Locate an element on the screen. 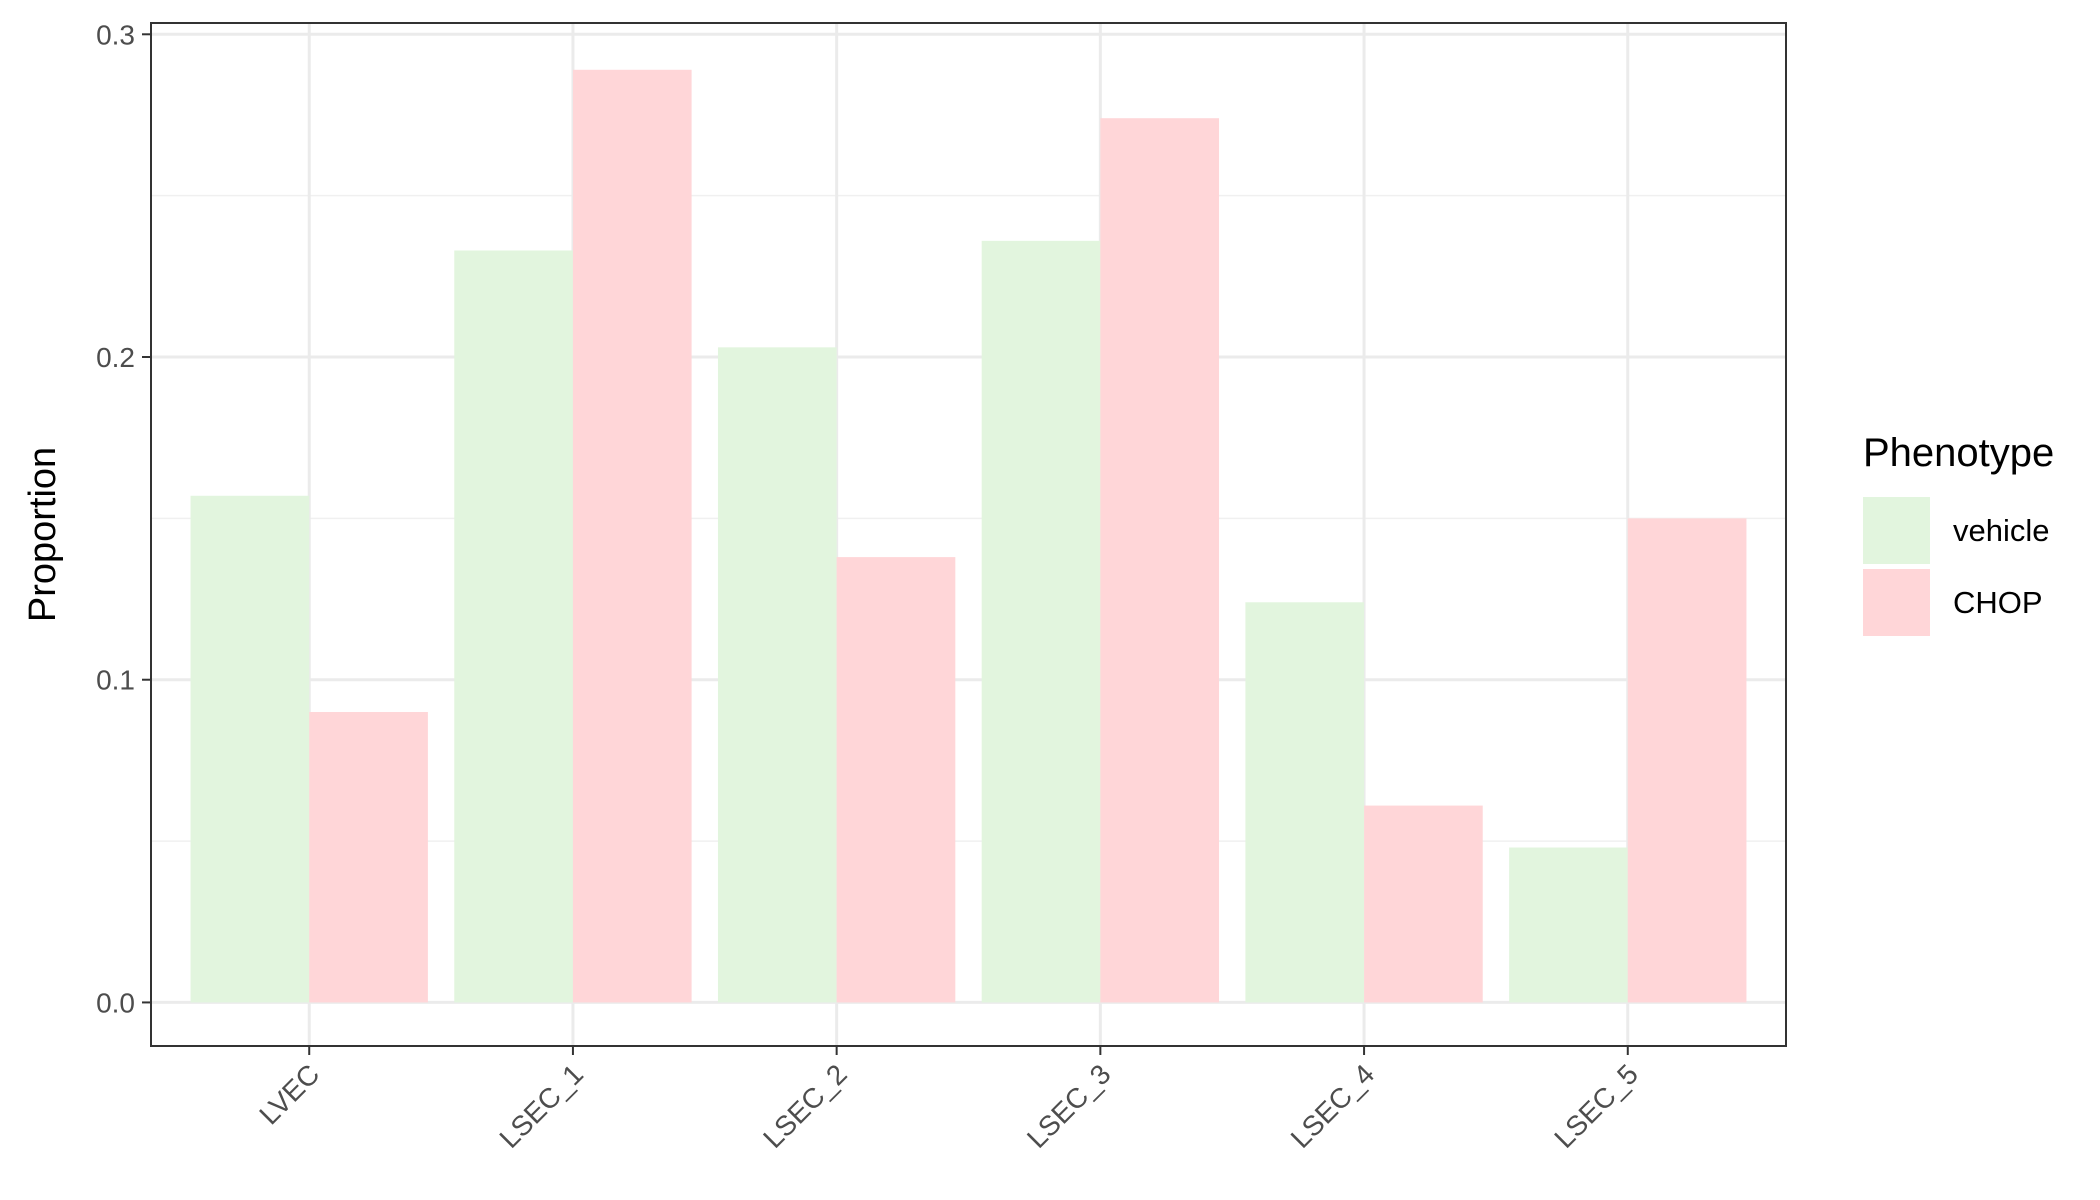 The height and width of the screenshot is (1200, 2100). legend-label-vehicle: vehicle is located at coordinates (2001, 530).